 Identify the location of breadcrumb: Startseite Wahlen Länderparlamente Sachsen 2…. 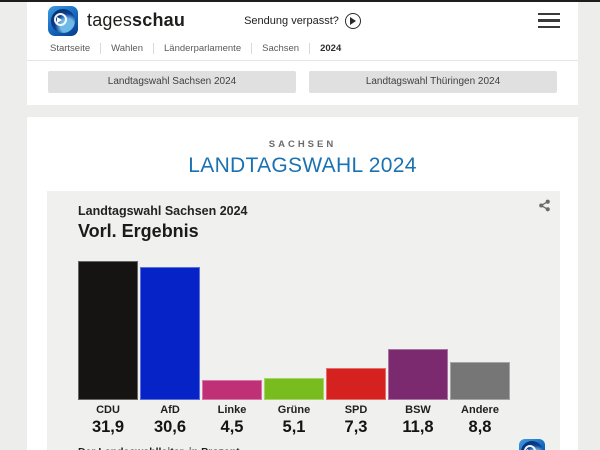
(302, 50).